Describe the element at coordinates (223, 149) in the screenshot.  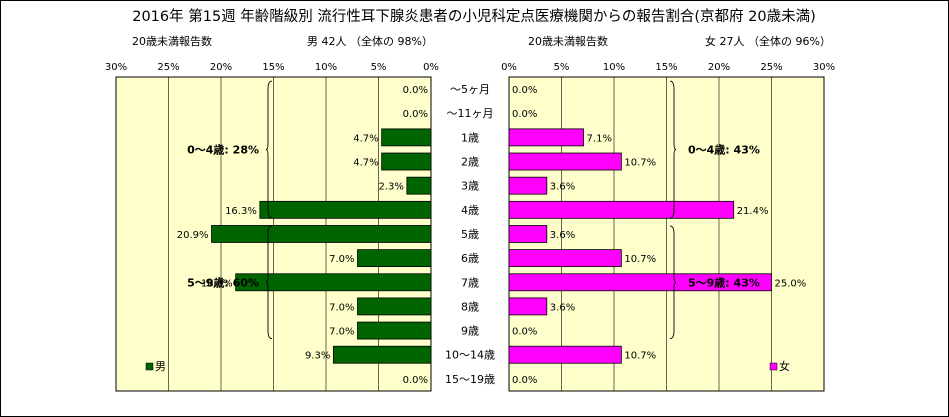
I see `male-group-label: 0〜4歳: 28%` at that location.